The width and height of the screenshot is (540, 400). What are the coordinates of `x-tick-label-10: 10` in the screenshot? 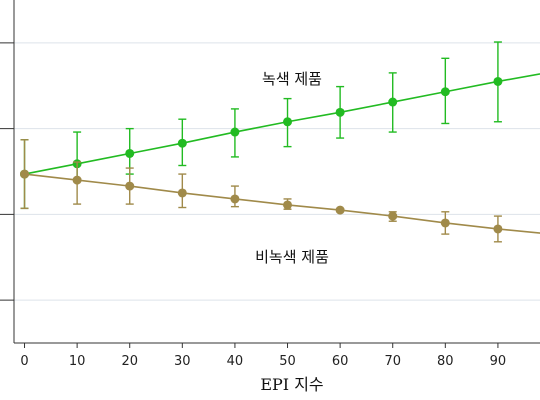 It's located at (77, 361).